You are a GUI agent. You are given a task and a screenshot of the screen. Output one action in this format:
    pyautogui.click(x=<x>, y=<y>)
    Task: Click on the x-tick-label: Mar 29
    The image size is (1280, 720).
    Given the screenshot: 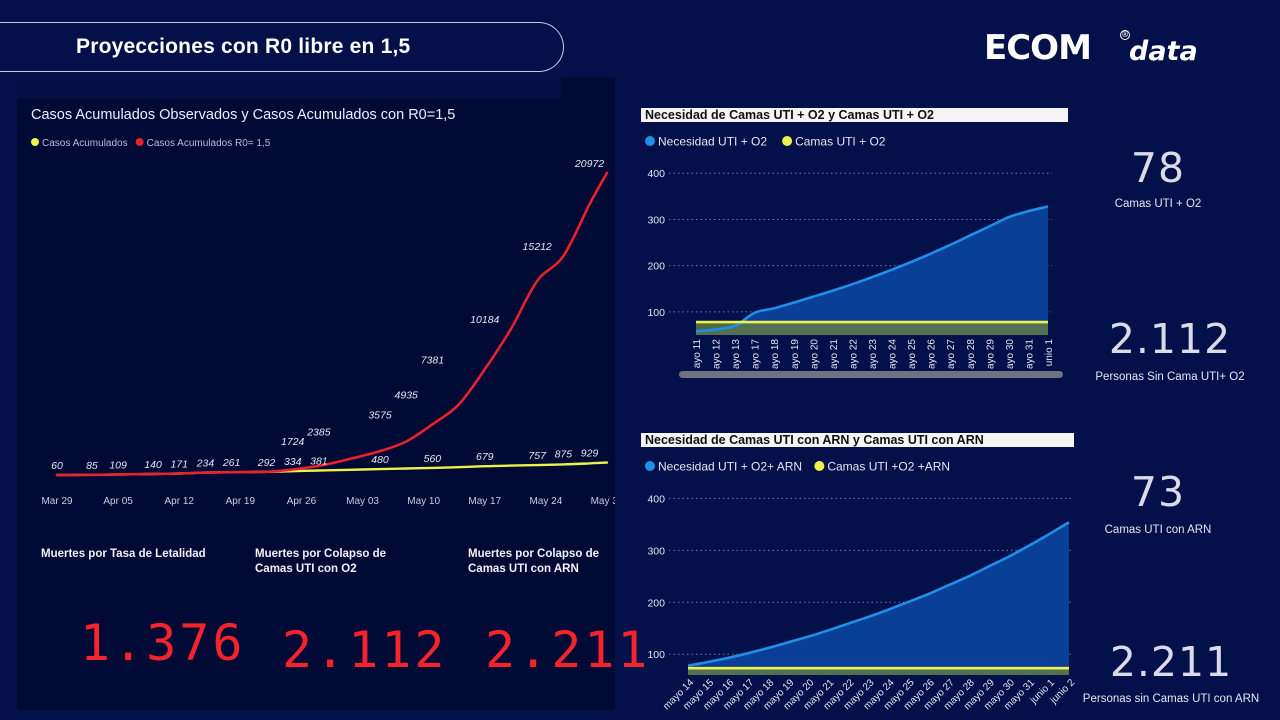 What is the action you would take?
    pyautogui.click(x=57, y=501)
    